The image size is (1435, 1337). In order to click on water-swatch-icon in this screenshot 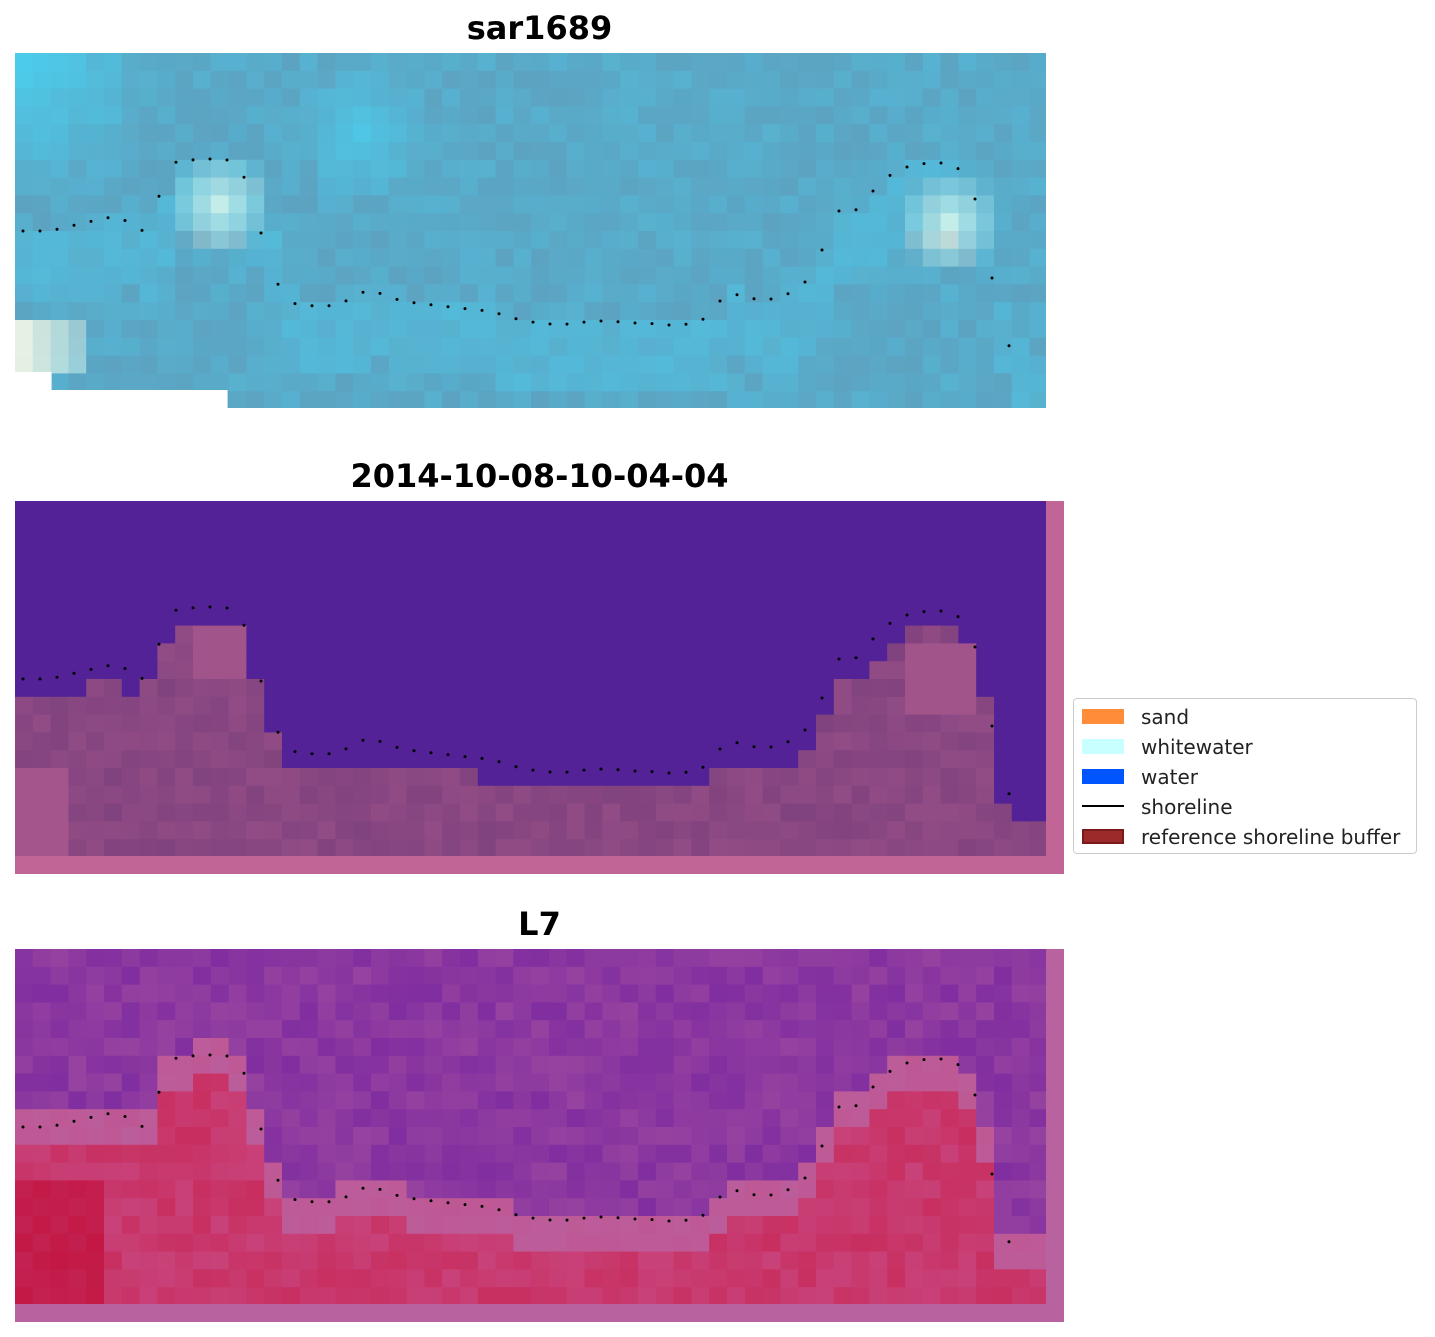, I will do `click(1103, 776)`.